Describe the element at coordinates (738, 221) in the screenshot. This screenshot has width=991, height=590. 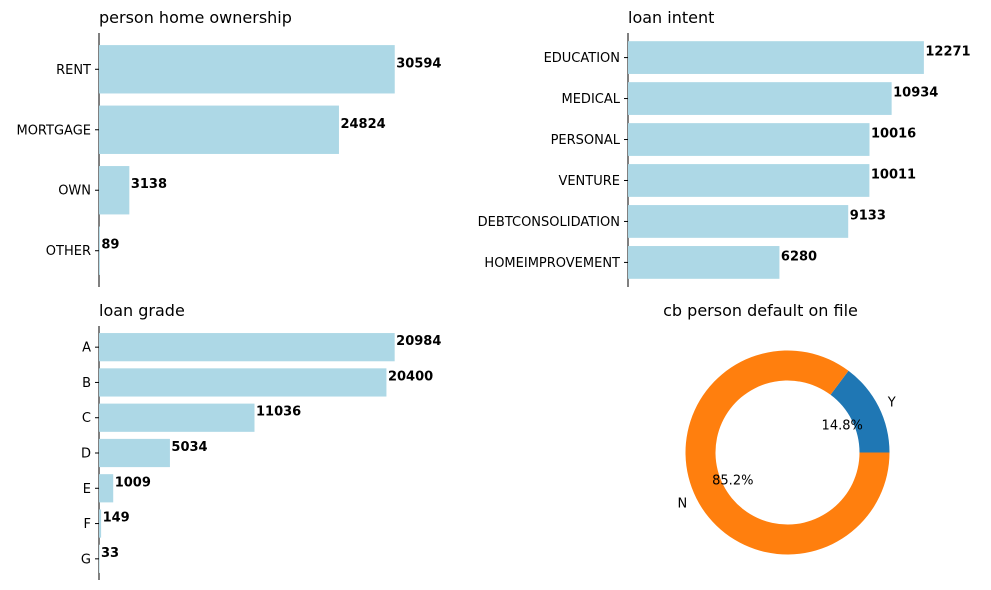
I see `bar-debtconsolidation` at that location.